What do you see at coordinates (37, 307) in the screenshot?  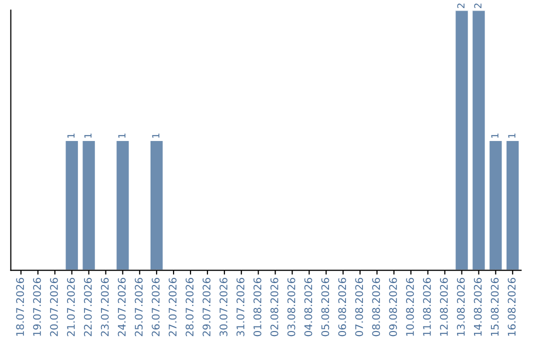 I see `x-tick-label: 19.07.2026` at bounding box center [37, 307].